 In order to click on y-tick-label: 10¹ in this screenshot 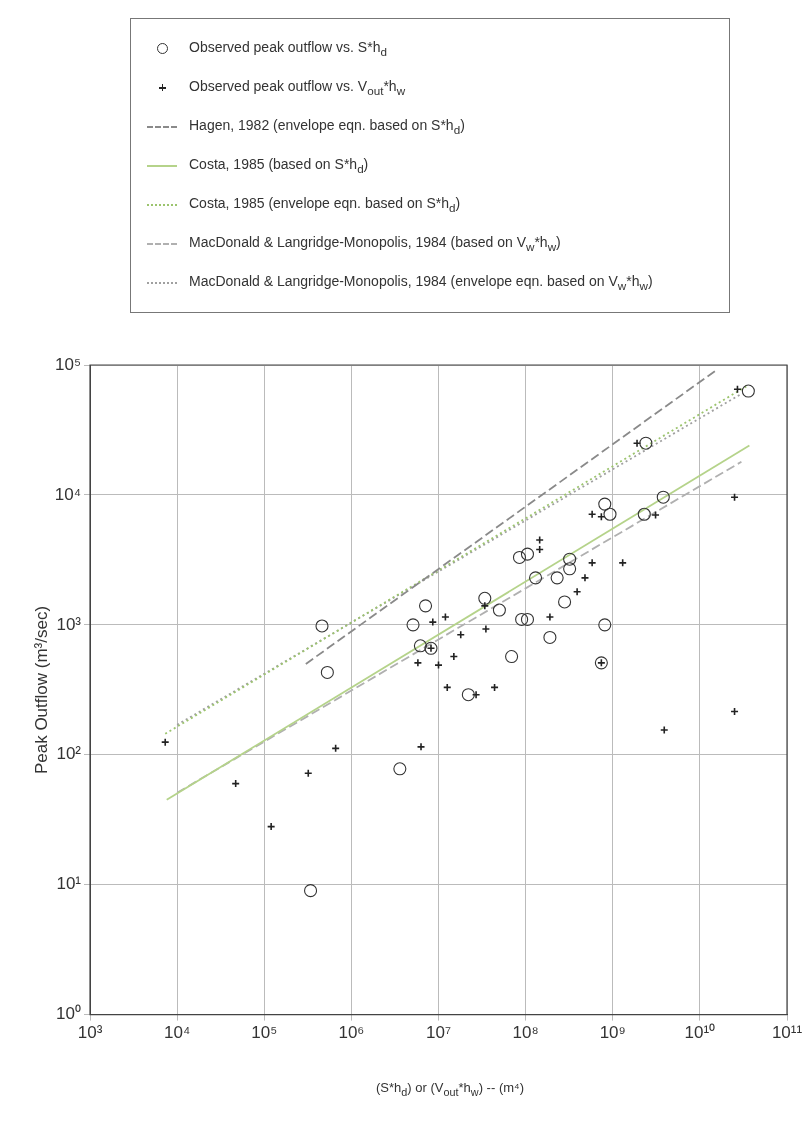, I will do `click(69, 884)`.